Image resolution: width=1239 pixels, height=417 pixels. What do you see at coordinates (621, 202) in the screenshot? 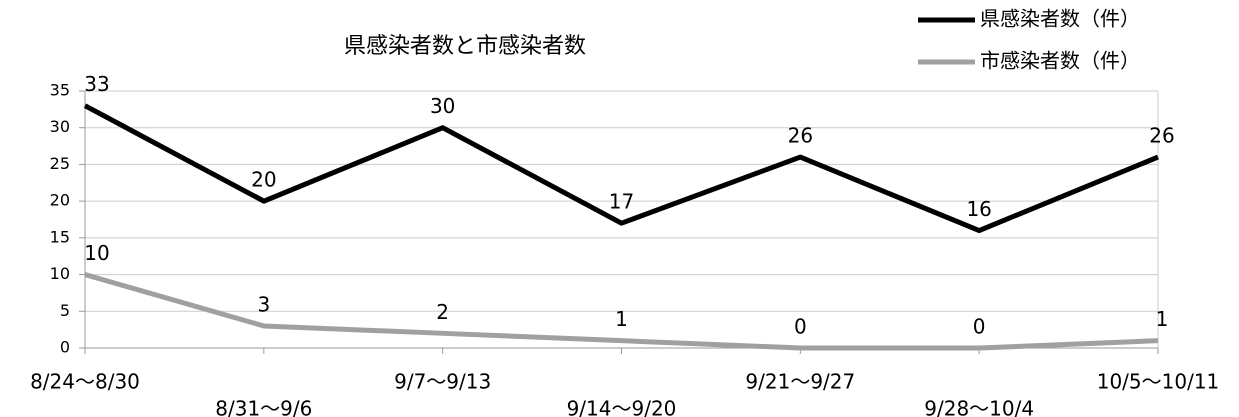
I see `data-label: 17` at bounding box center [621, 202].